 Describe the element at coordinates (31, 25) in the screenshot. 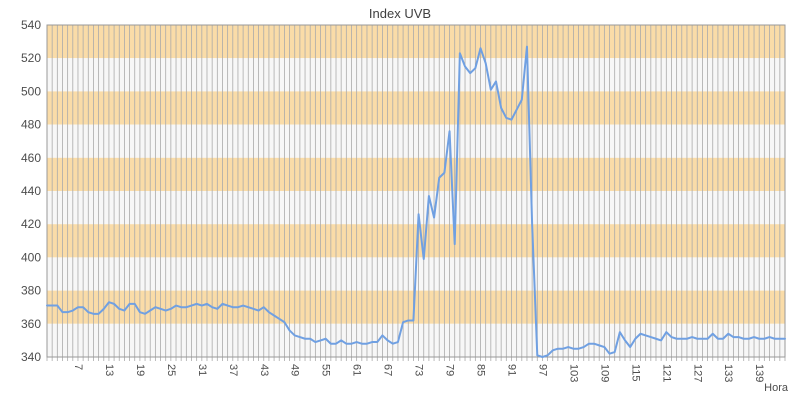

I see `y-tick-label: 540` at that location.